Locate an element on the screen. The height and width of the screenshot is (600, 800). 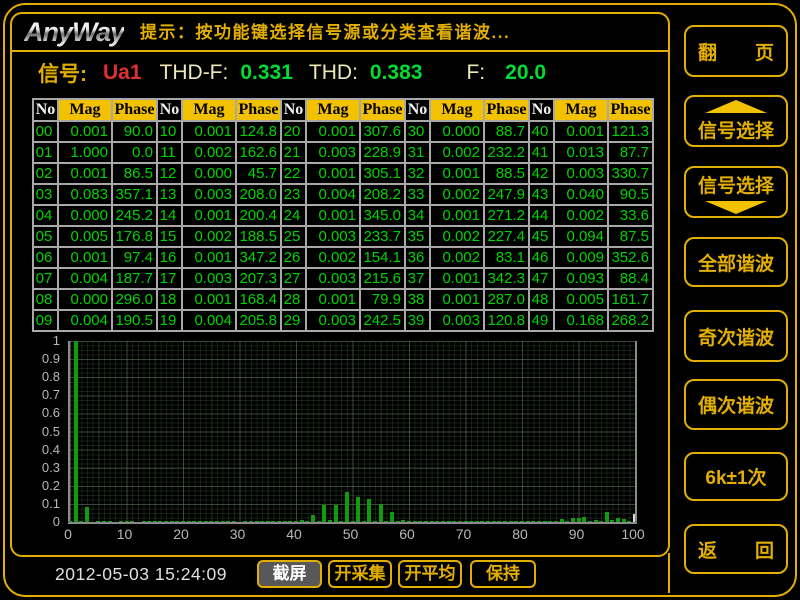
page-turn-button: 翻 页 is located at coordinates (736, 51).